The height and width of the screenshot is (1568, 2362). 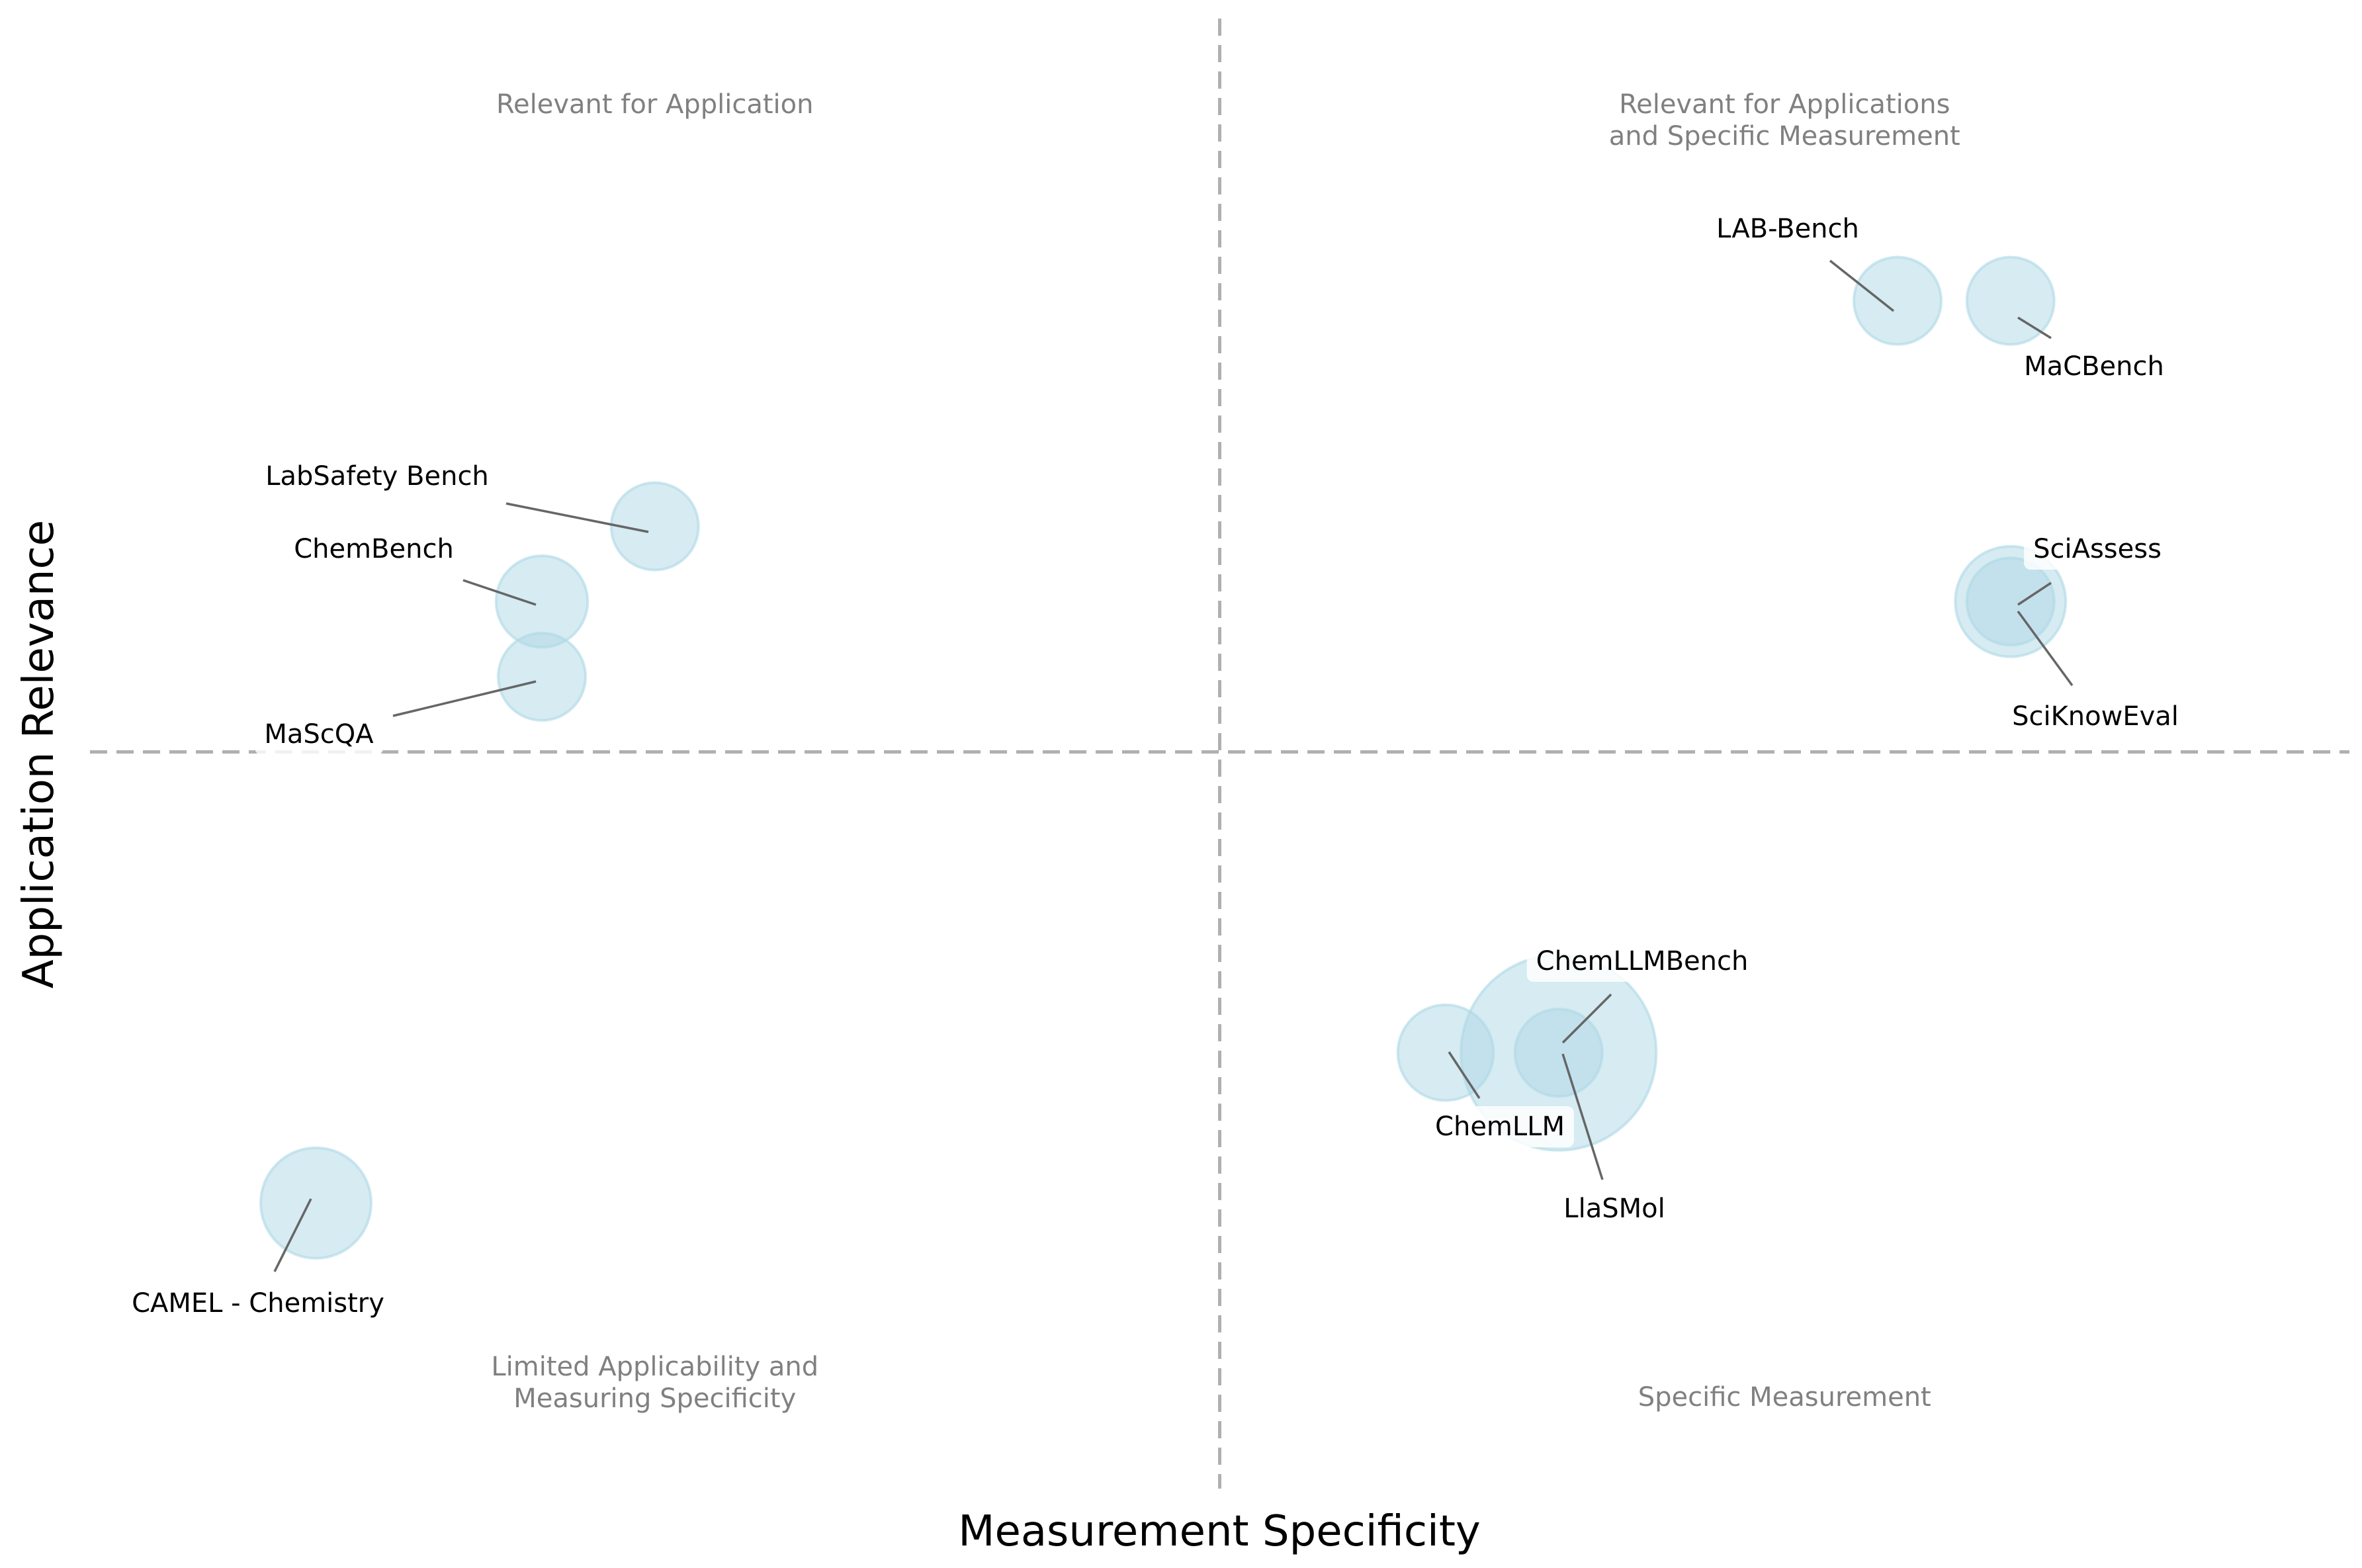 I want to click on leader-macbench, so click(x=2034, y=327).